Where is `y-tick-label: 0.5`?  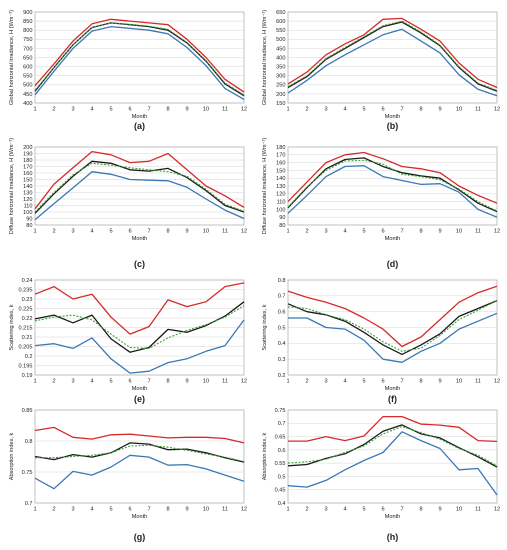
y-tick-label: 0.5 is located at coordinates (282, 477).